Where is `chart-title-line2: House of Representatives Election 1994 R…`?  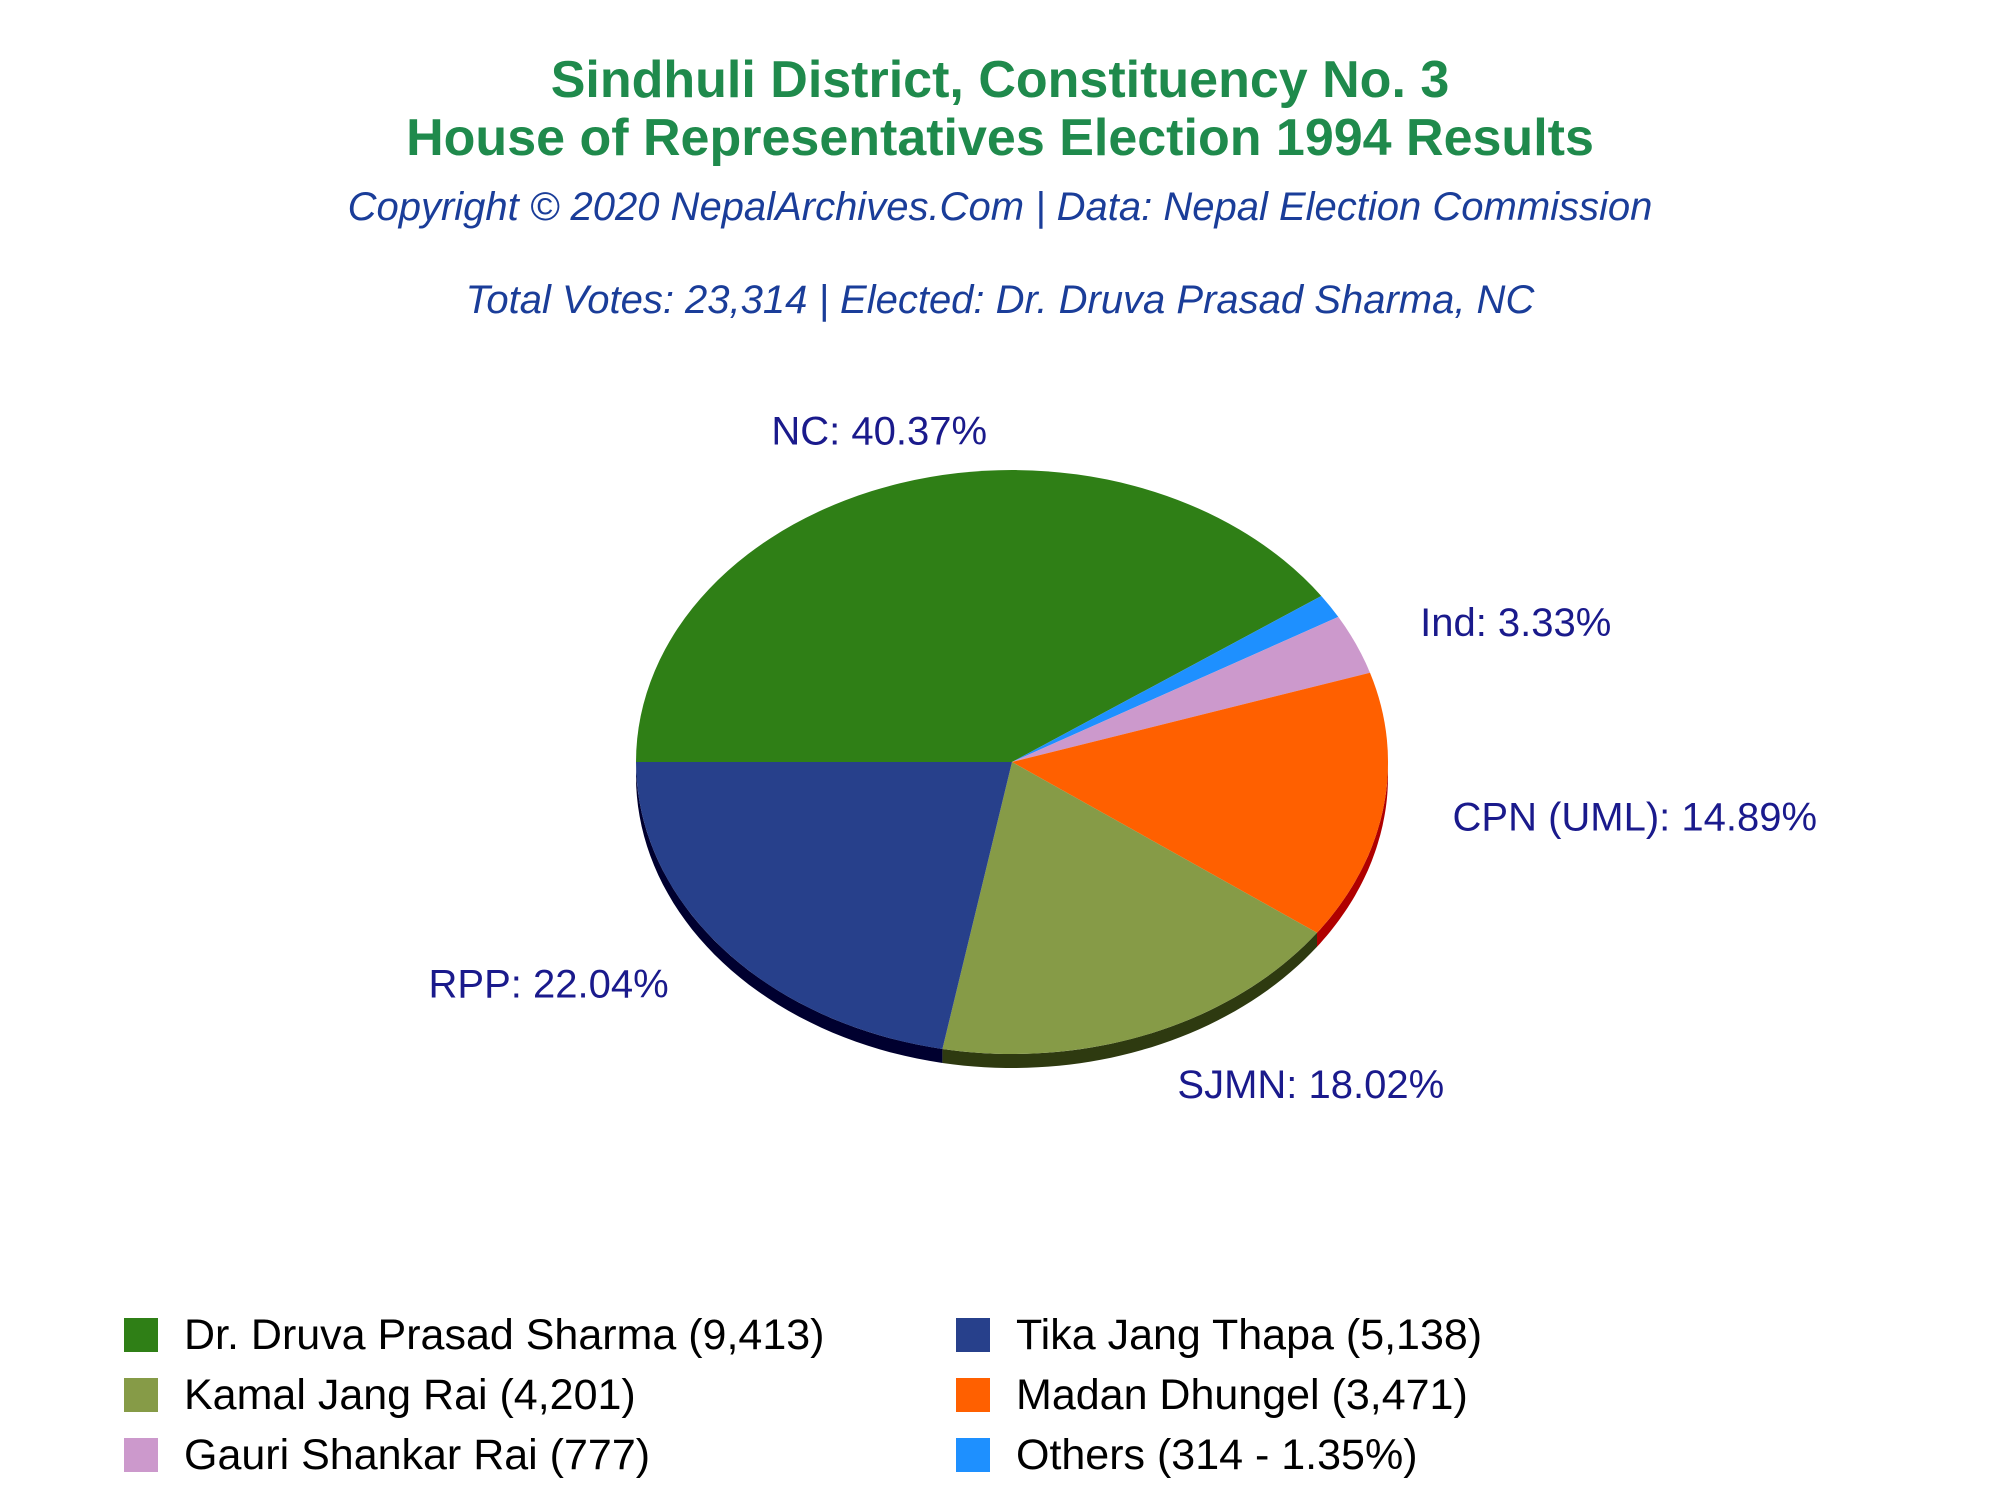 chart-title-line2: House of Representatives Election 1994 R… is located at coordinates (1000, 138).